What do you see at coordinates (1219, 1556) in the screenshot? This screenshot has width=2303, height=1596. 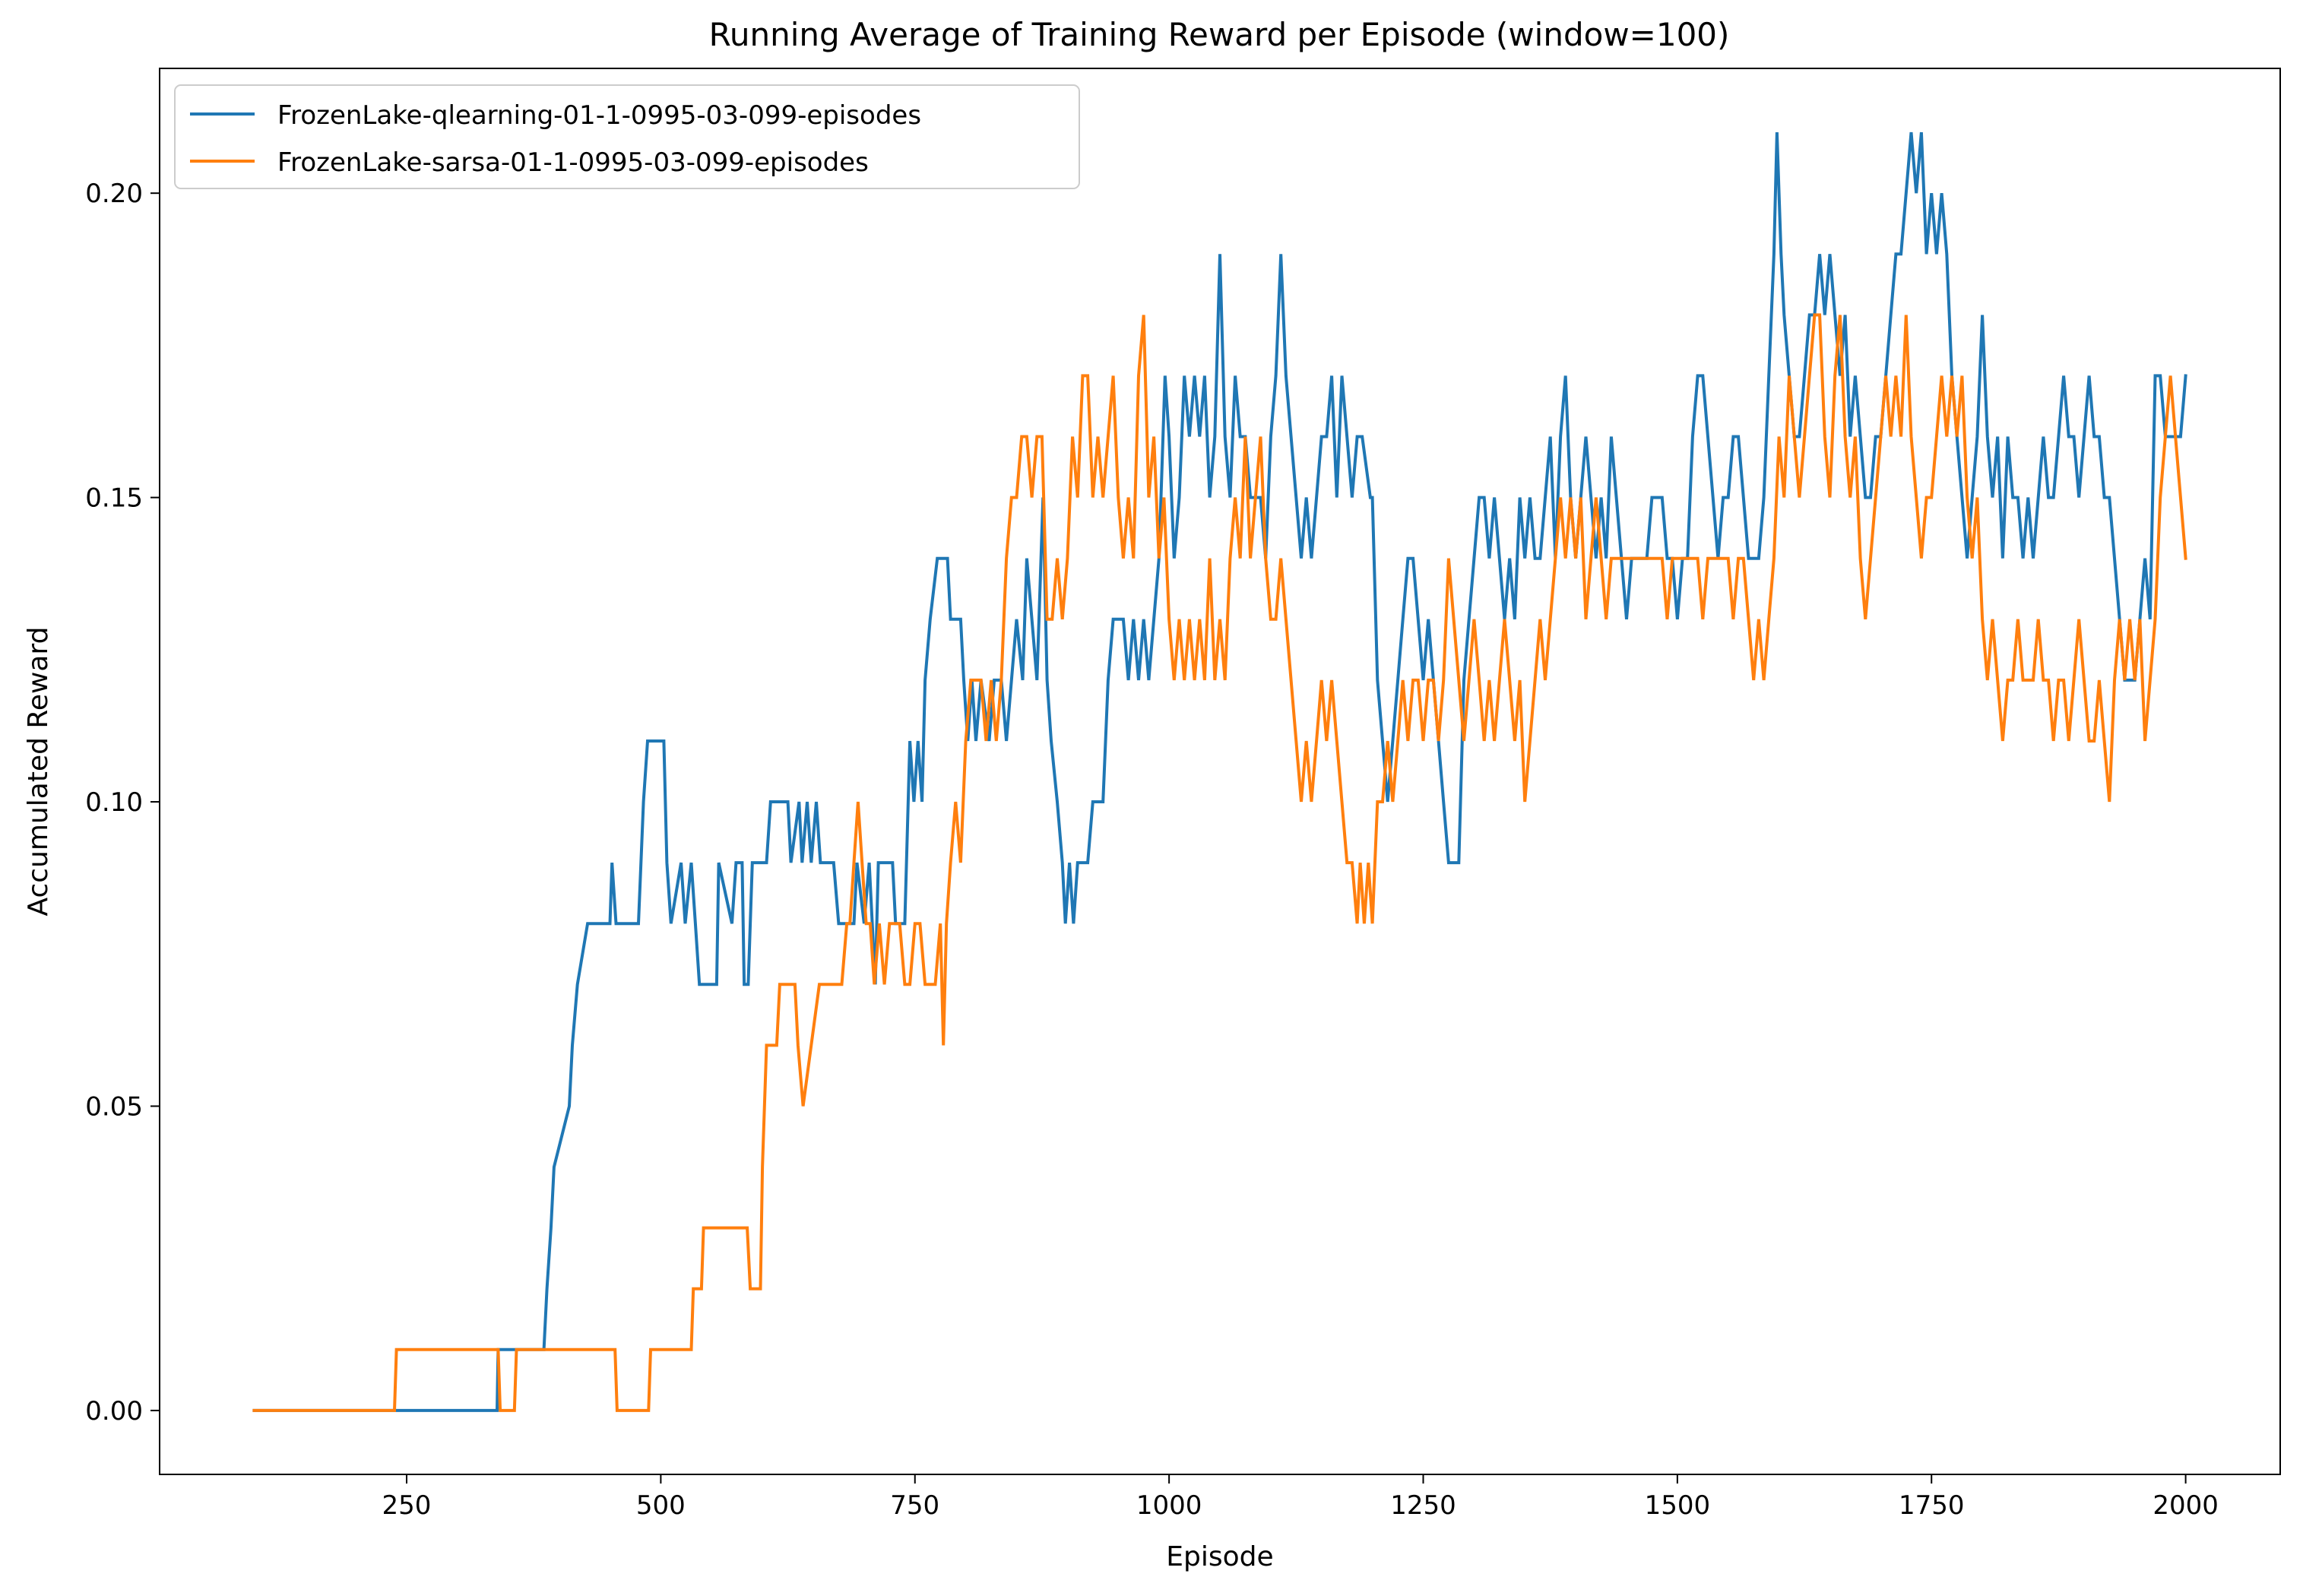 I see `x-axis-label: Episode` at bounding box center [1219, 1556].